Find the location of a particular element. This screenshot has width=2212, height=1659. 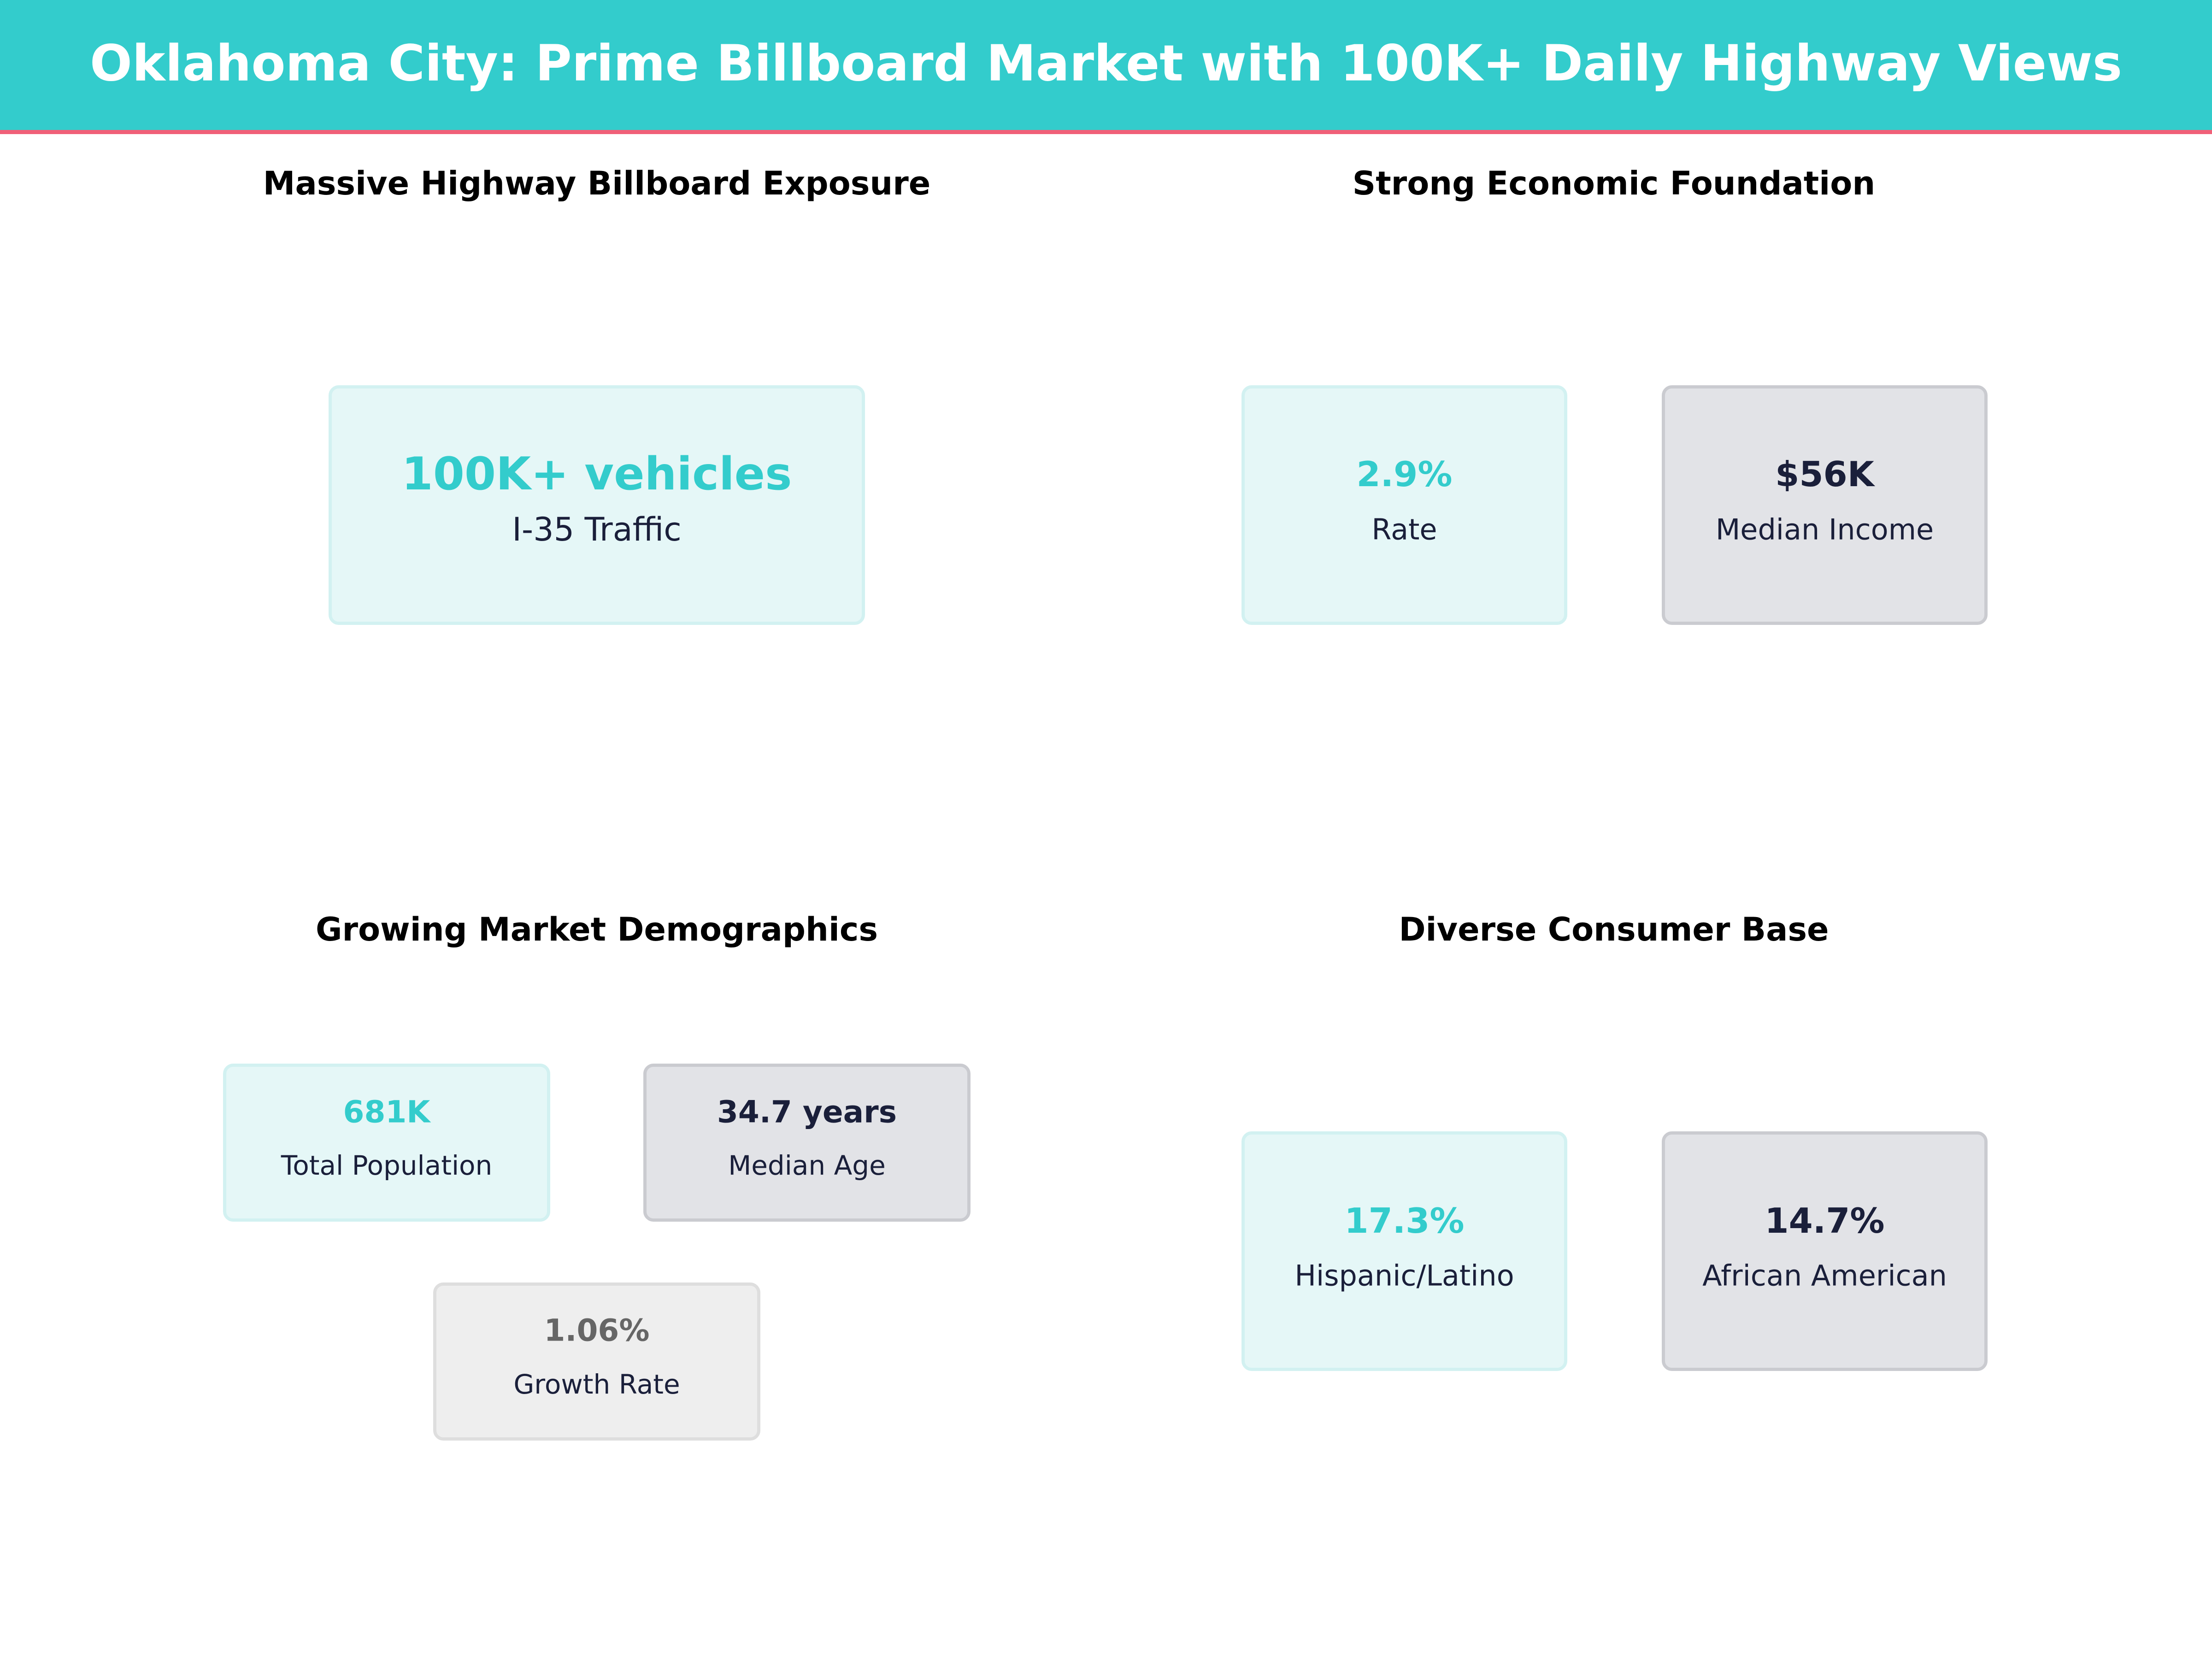

stat-card-population: 681K Total Population is located at coordinates (386, 1143).